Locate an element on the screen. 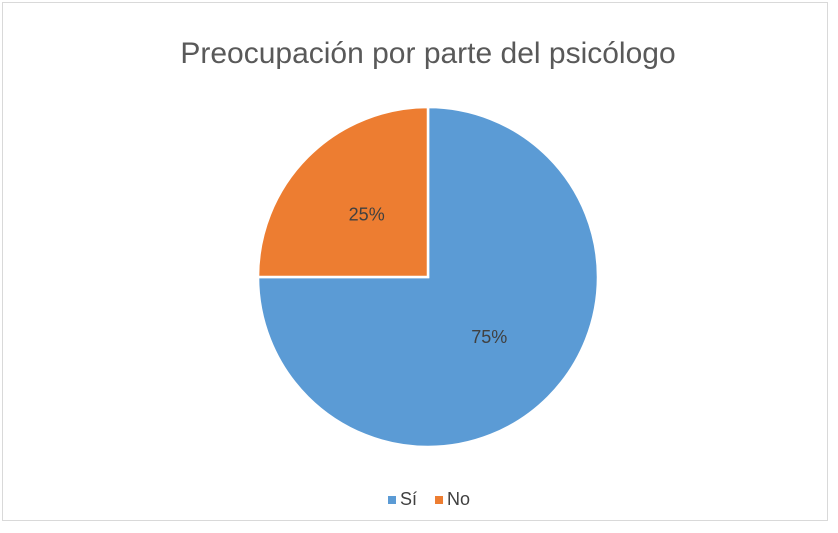  pie-slice is located at coordinates (343, 192).